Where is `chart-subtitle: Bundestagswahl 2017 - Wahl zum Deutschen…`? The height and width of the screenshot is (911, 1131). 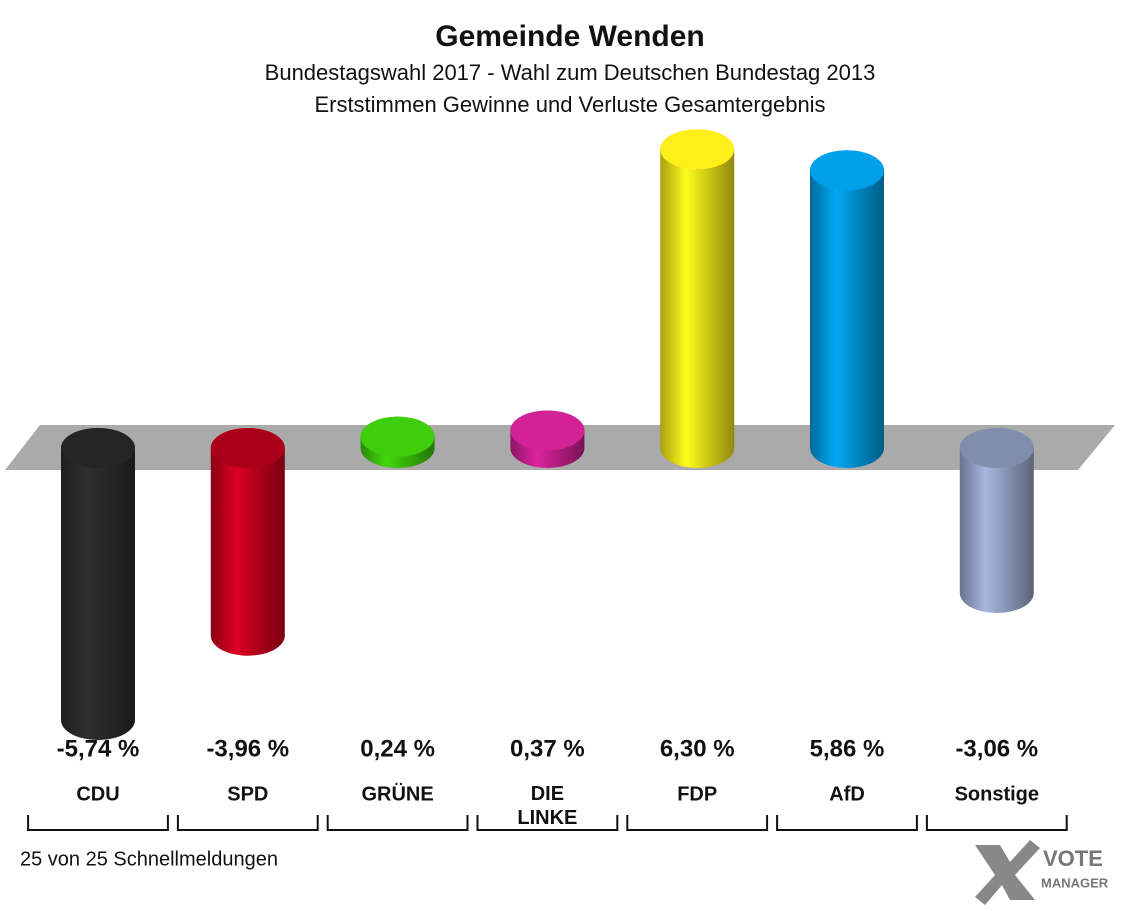
chart-subtitle: Bundestagswahl 2017 - Wahl zum Deutschen… is located at coordinates (570, 72).